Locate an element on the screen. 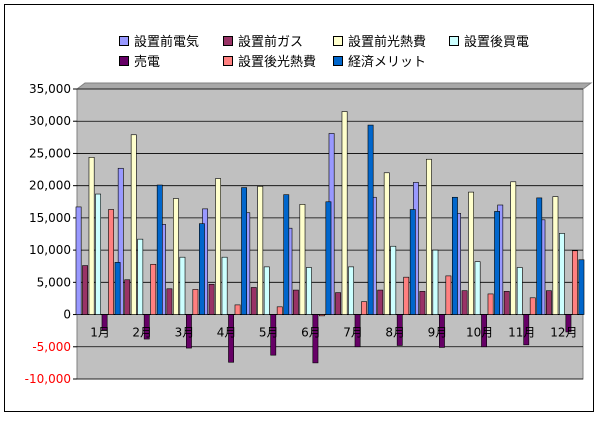 The image size is (601, 421). y-tick-label: 35,000 is located at coordinates (50, 89).